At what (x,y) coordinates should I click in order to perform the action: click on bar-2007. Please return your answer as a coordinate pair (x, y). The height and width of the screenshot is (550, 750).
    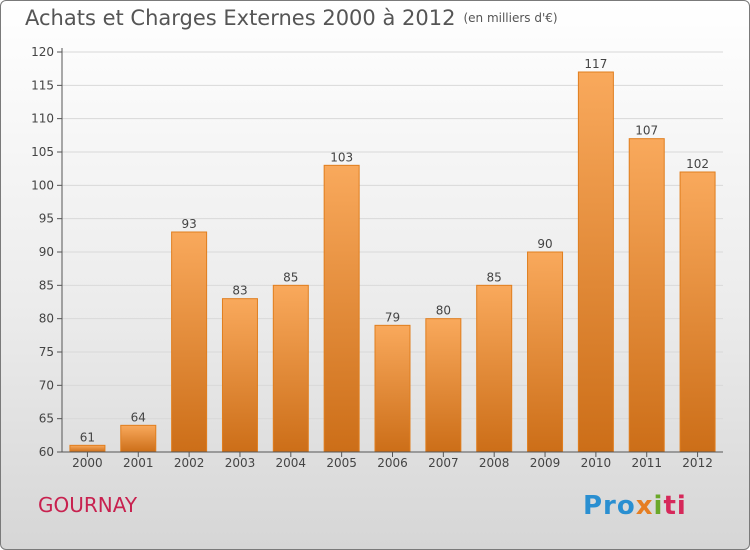
    Looking at the image, I should click on (443, 385).